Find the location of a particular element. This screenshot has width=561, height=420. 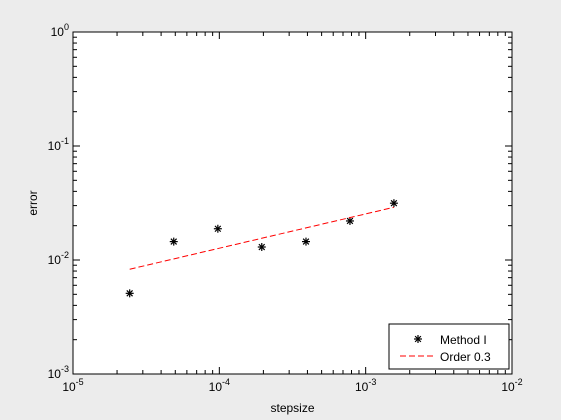

legend: Method I Order 0.3 is located at coordinates (449, 346).